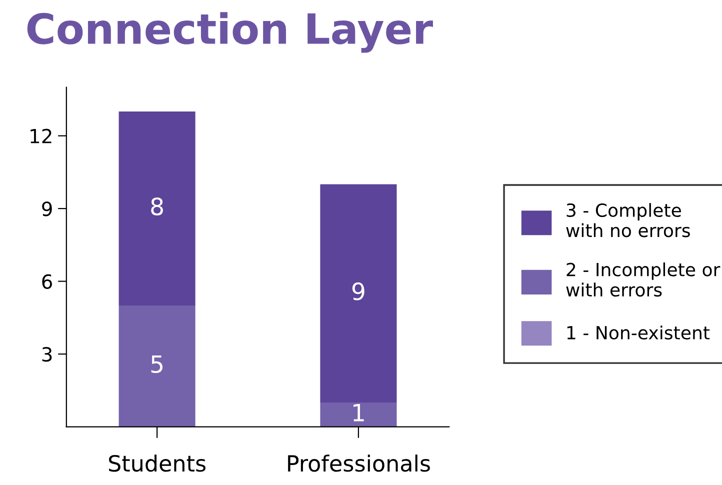  What do you see at coordinates (358, 291) in the screenshot?
I see `data-label: 9` at bounding box center [358, 291].